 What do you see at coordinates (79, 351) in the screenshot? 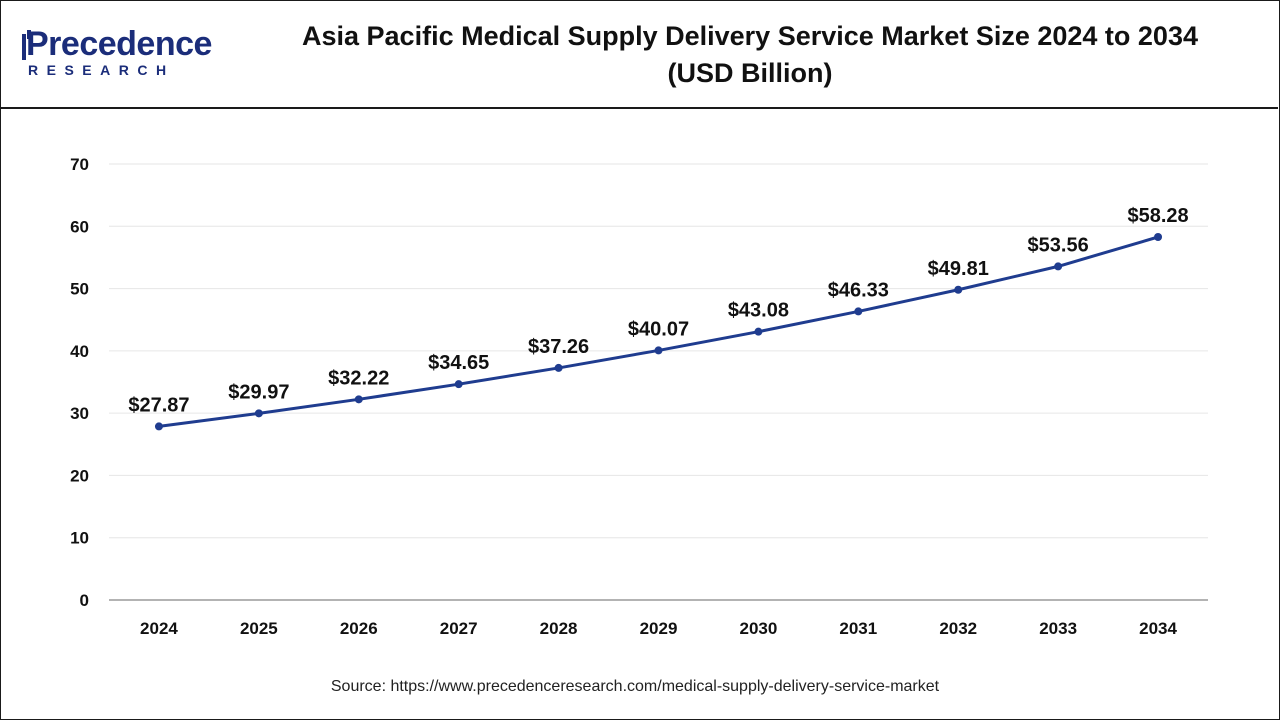
I see `y-tick-label: 40` at bounding box center [79, 351].